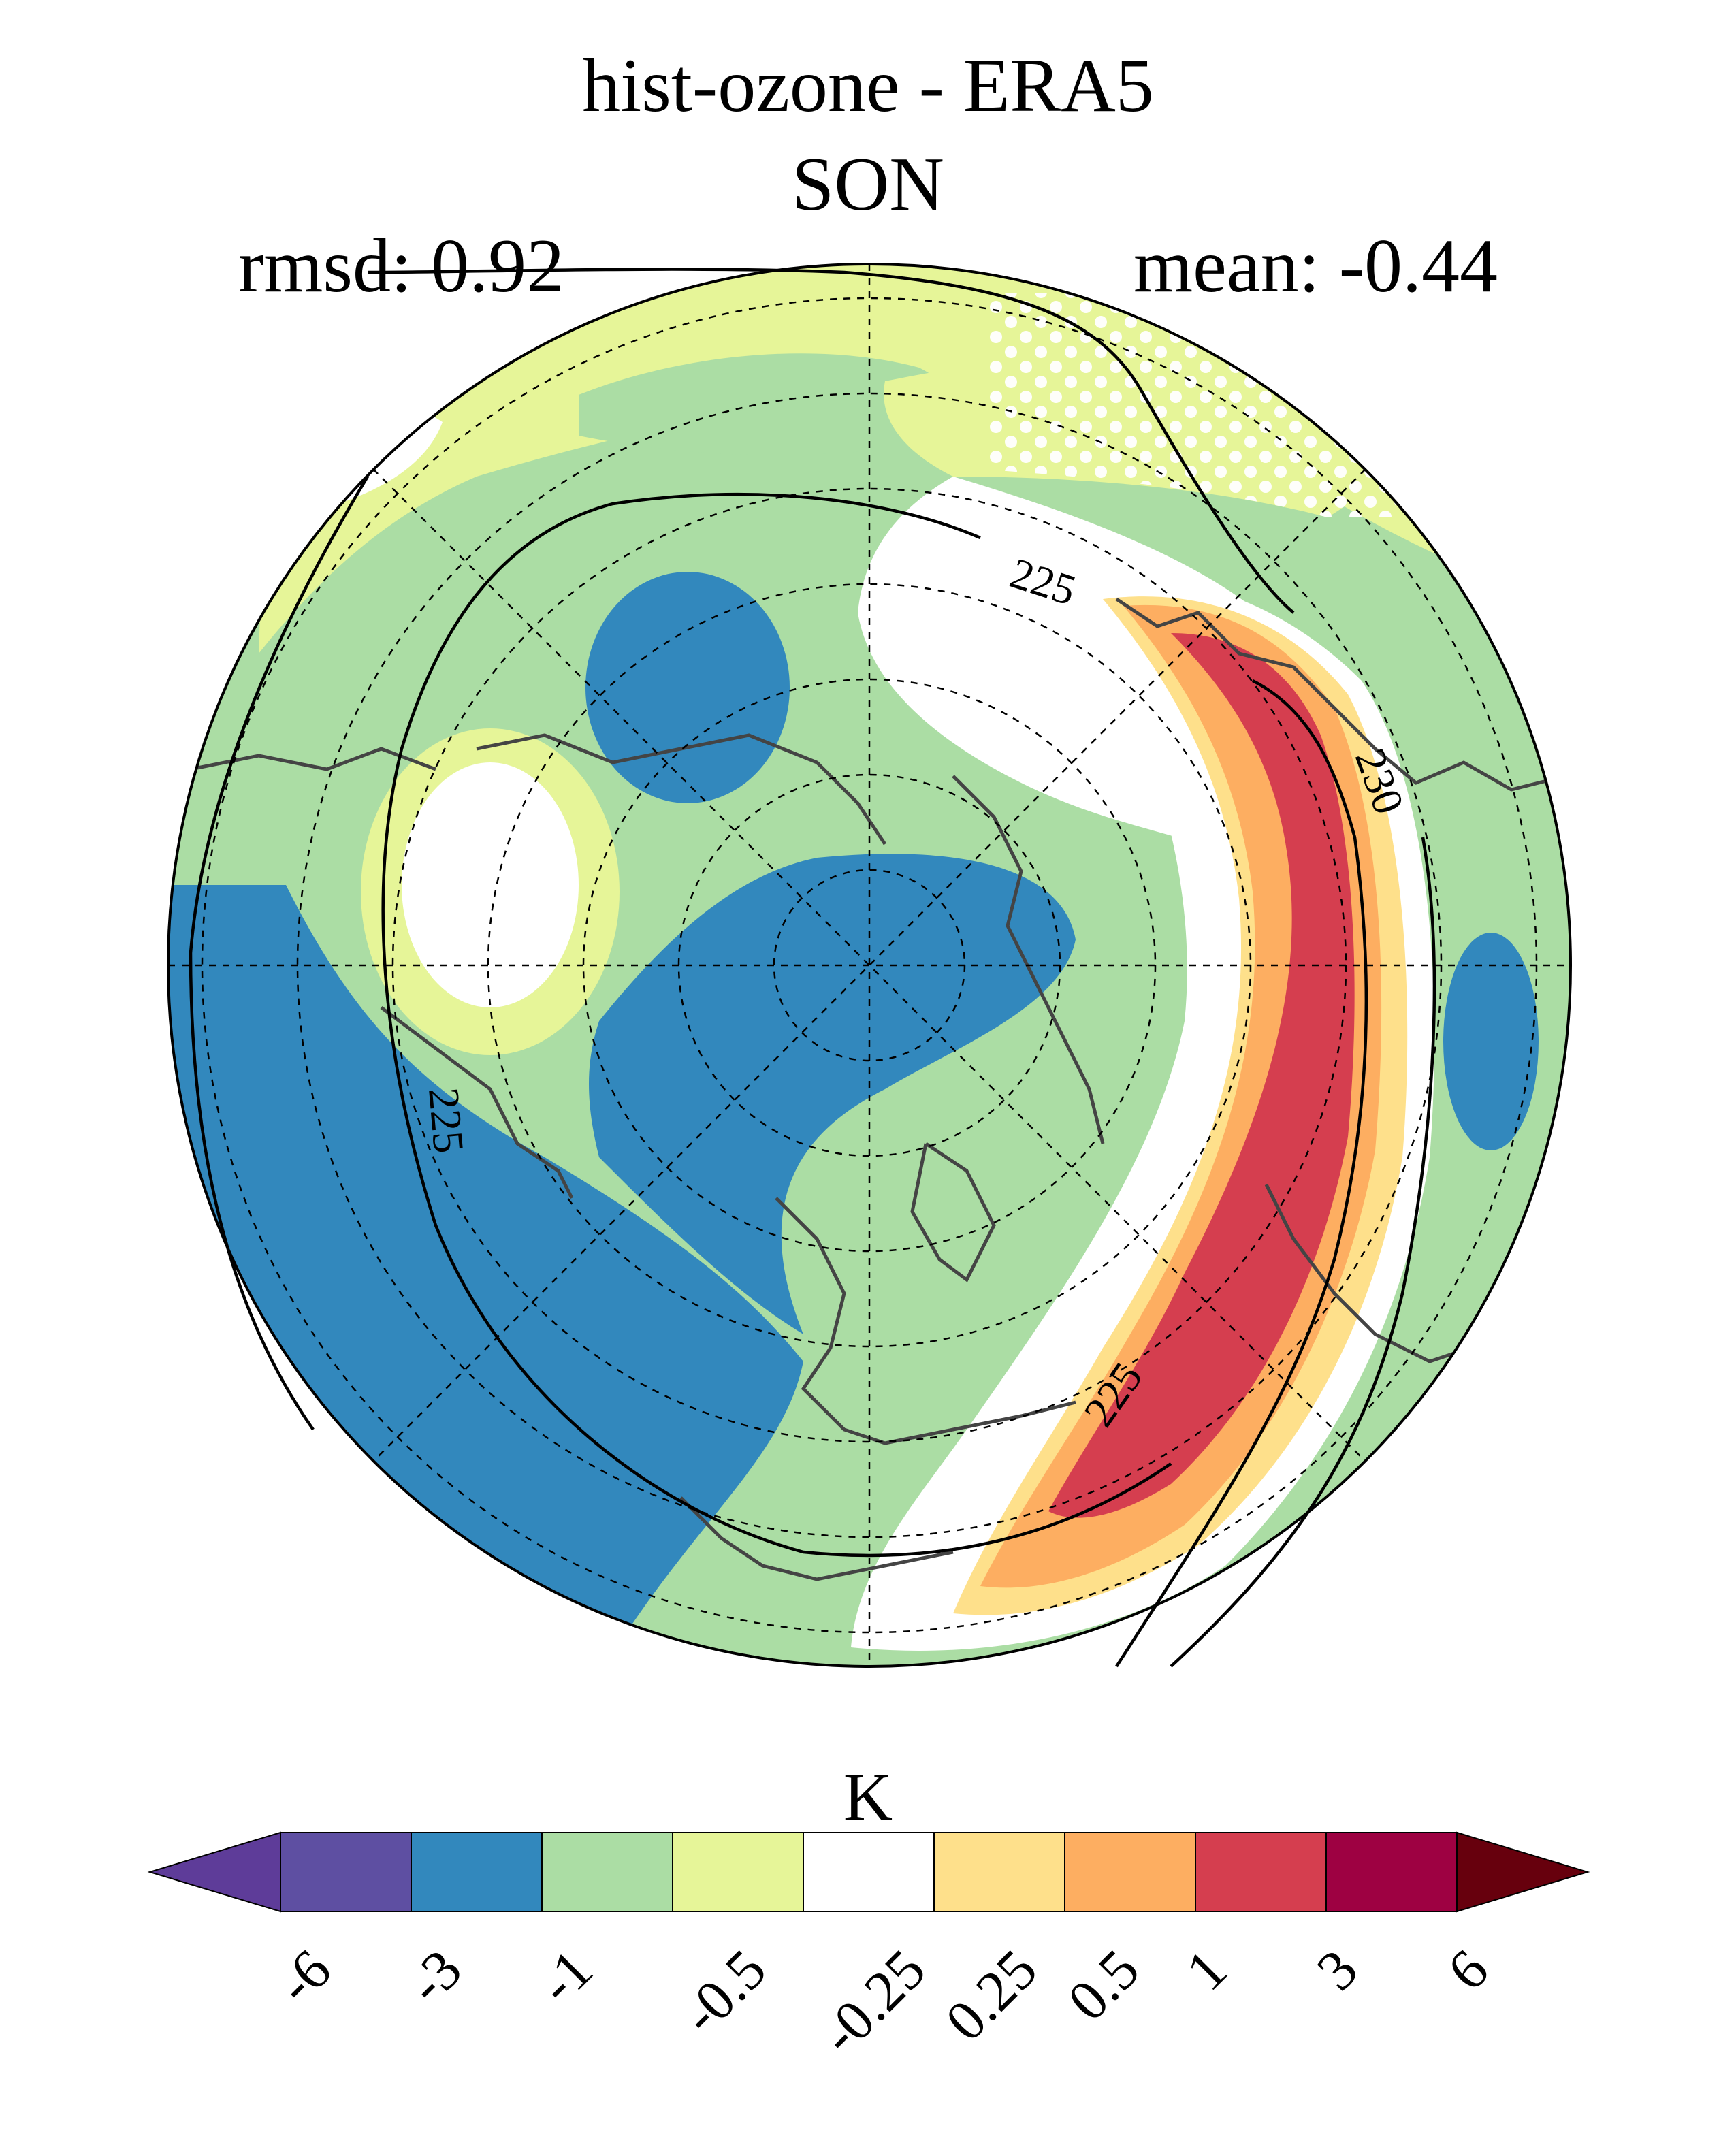 The width and height of the screenshot is (1736, 2130). Describe the element at coordinates (868, 184) in the screenshot. I see `season-label: SON` at that location.